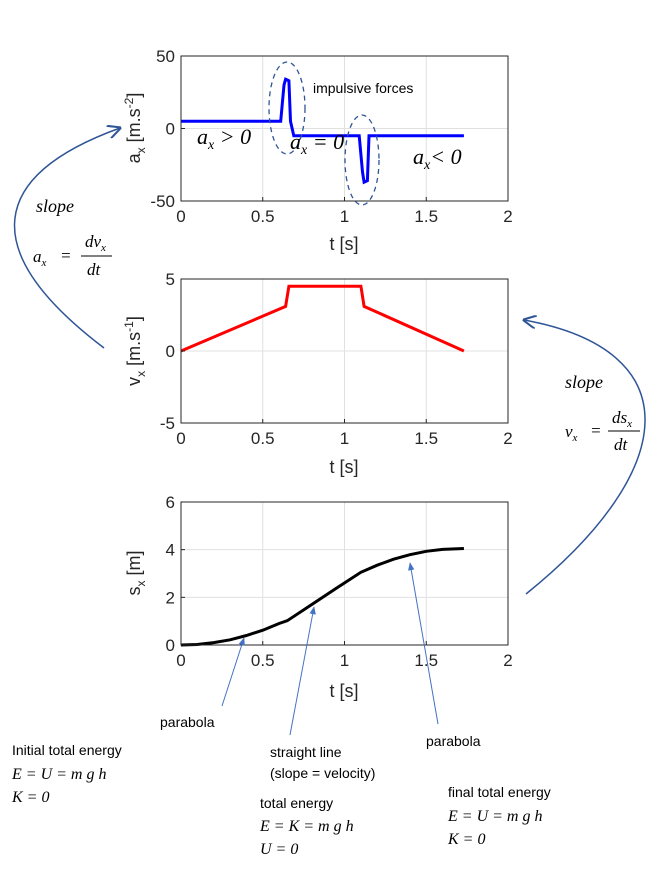  I want to click on svg-text: U = 0, so click(279, 849).